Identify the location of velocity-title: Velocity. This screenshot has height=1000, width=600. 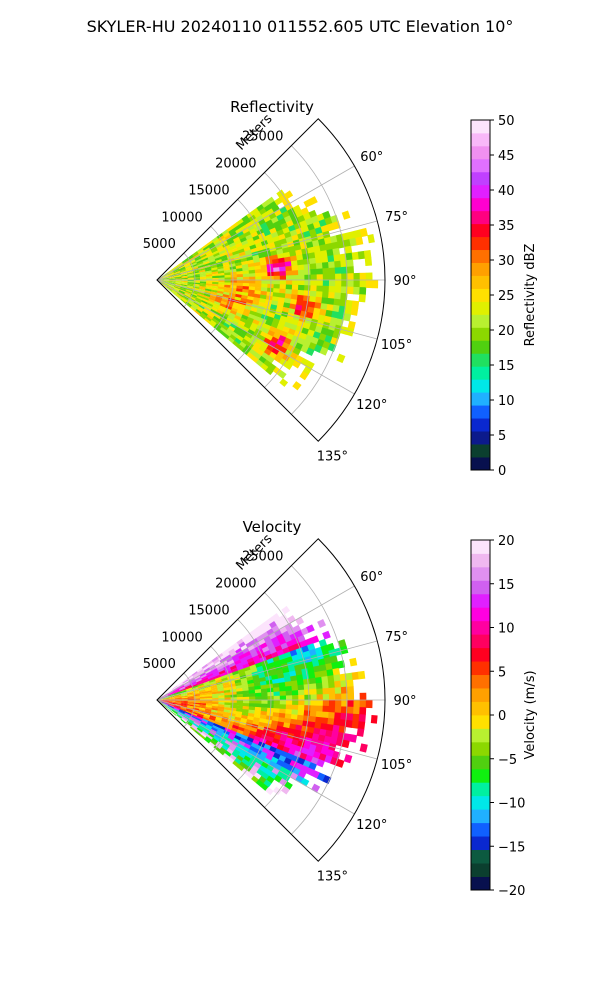
(272, 527).